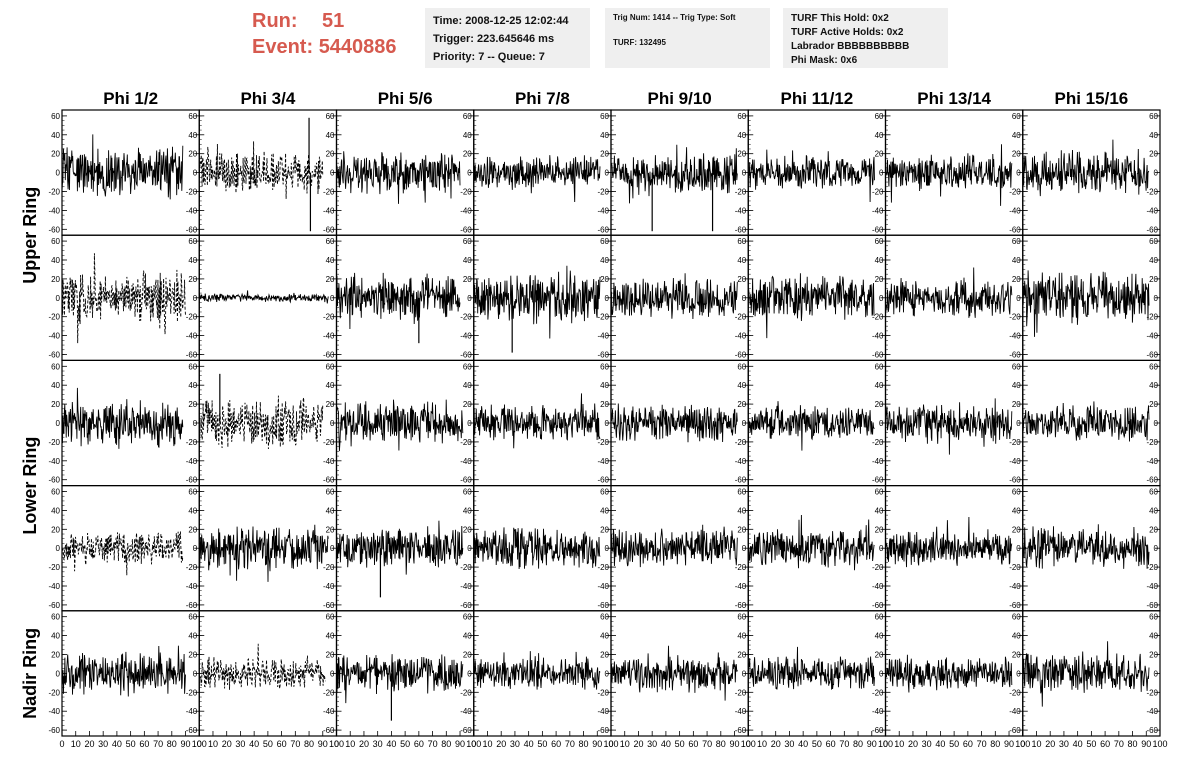 The image size is (1196, 772). What do you see at coordinates (913, 744) in the screenshot?
I see `x-tick-label: 20` at bounding box center [913, 744].